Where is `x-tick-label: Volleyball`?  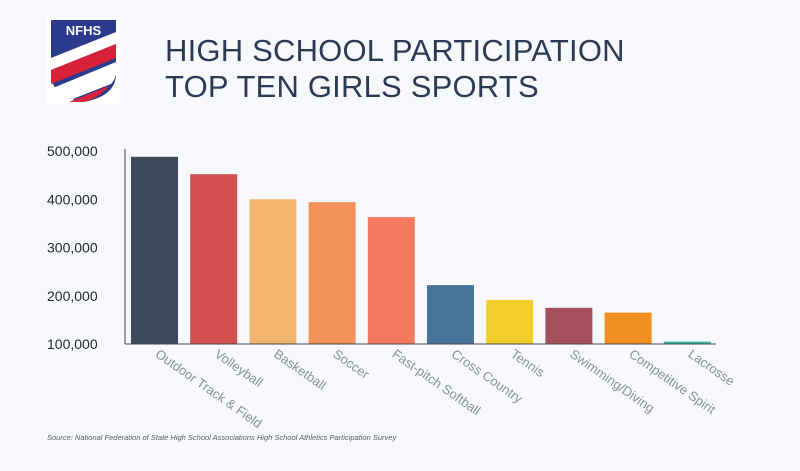 x-tick-label: Volleyball is located at coordinates (239, 368).